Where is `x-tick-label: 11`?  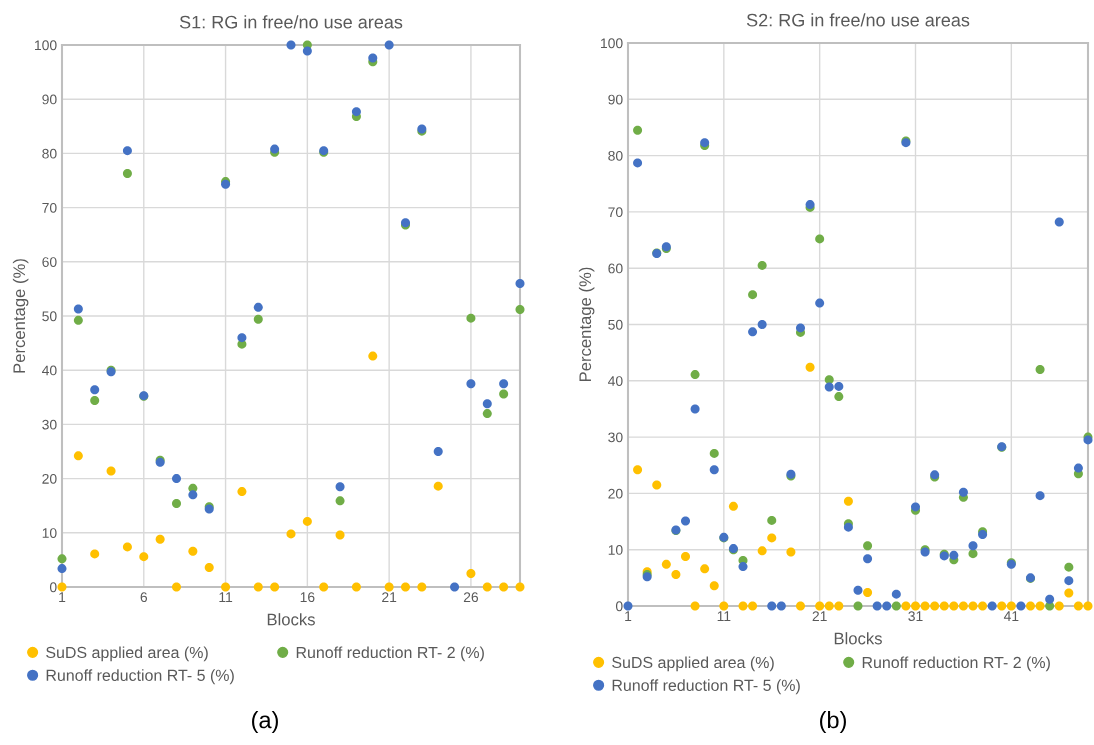 x-tick-label: 11 is located at coordinates (226, 597).